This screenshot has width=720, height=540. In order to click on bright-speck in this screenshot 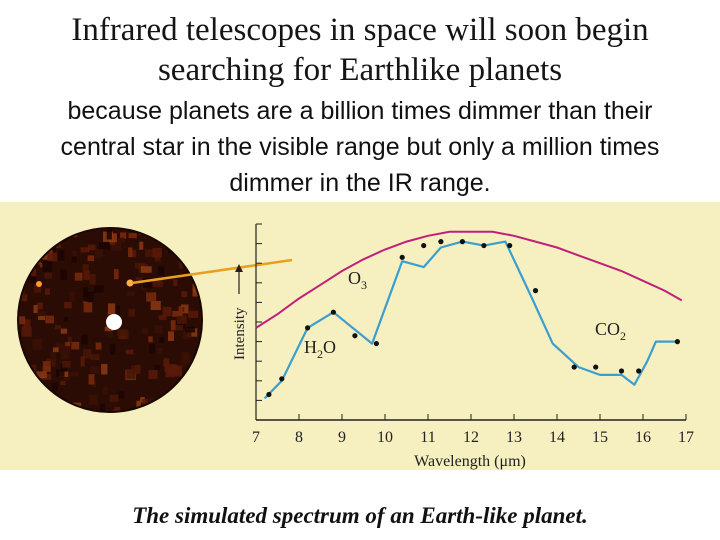, I will do `click(39, 284)`.